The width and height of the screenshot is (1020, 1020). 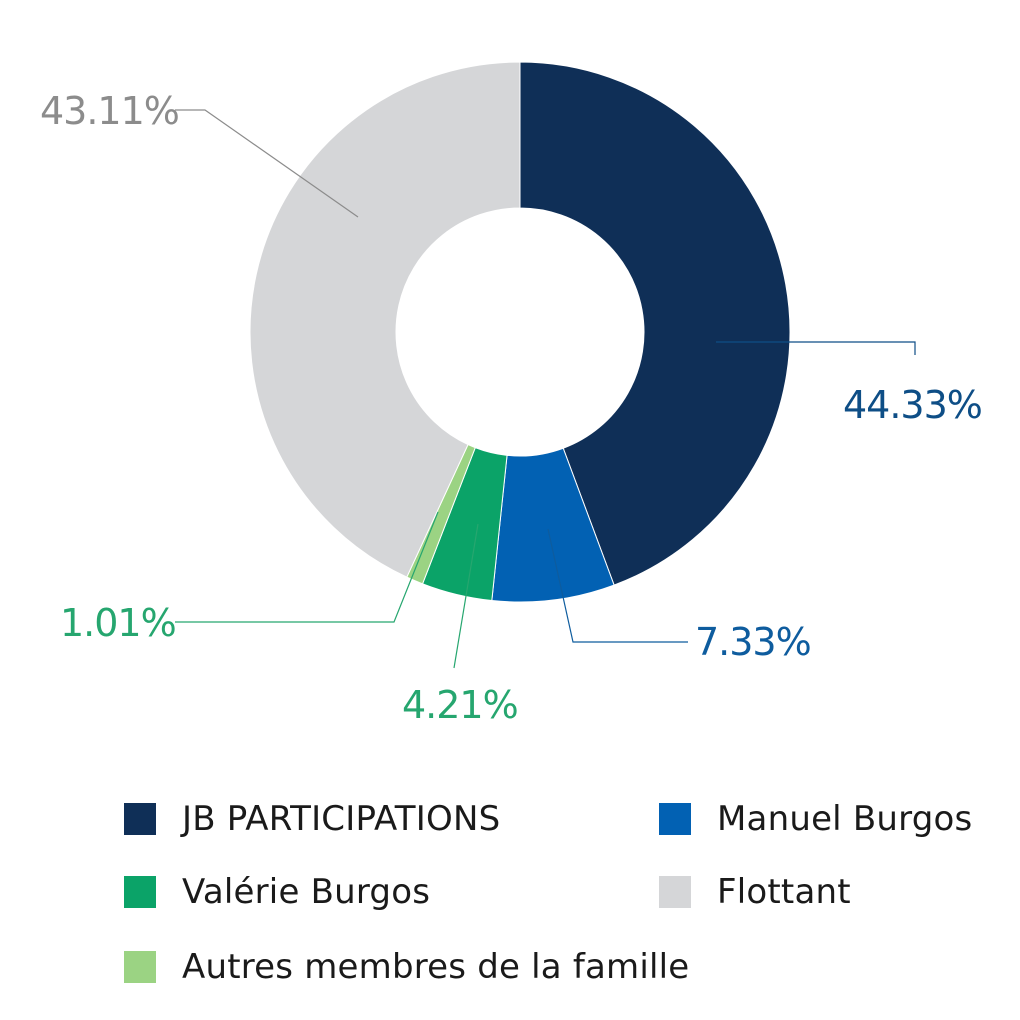 What do you see at coordinates (109, 111) in the screenshot?
I see `value-label-flottant: 43.11%` at bounding box center [109, 111].